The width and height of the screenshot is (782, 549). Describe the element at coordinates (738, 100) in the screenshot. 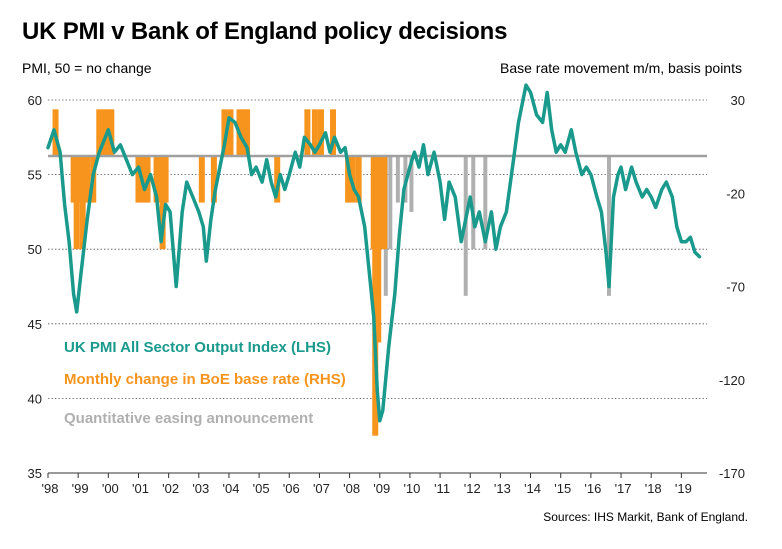

I see `right-tick-label-0: 30` at that location.